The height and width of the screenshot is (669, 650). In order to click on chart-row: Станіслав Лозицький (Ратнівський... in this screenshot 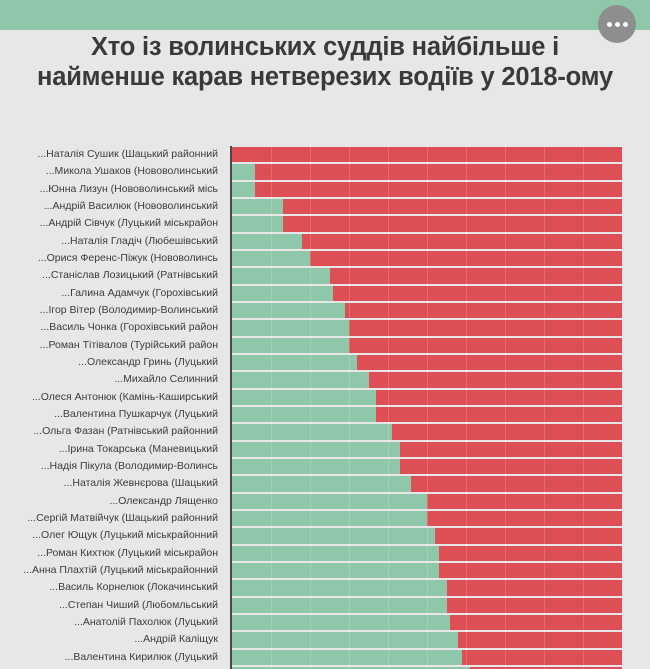, I will do `click(325, 276)`.